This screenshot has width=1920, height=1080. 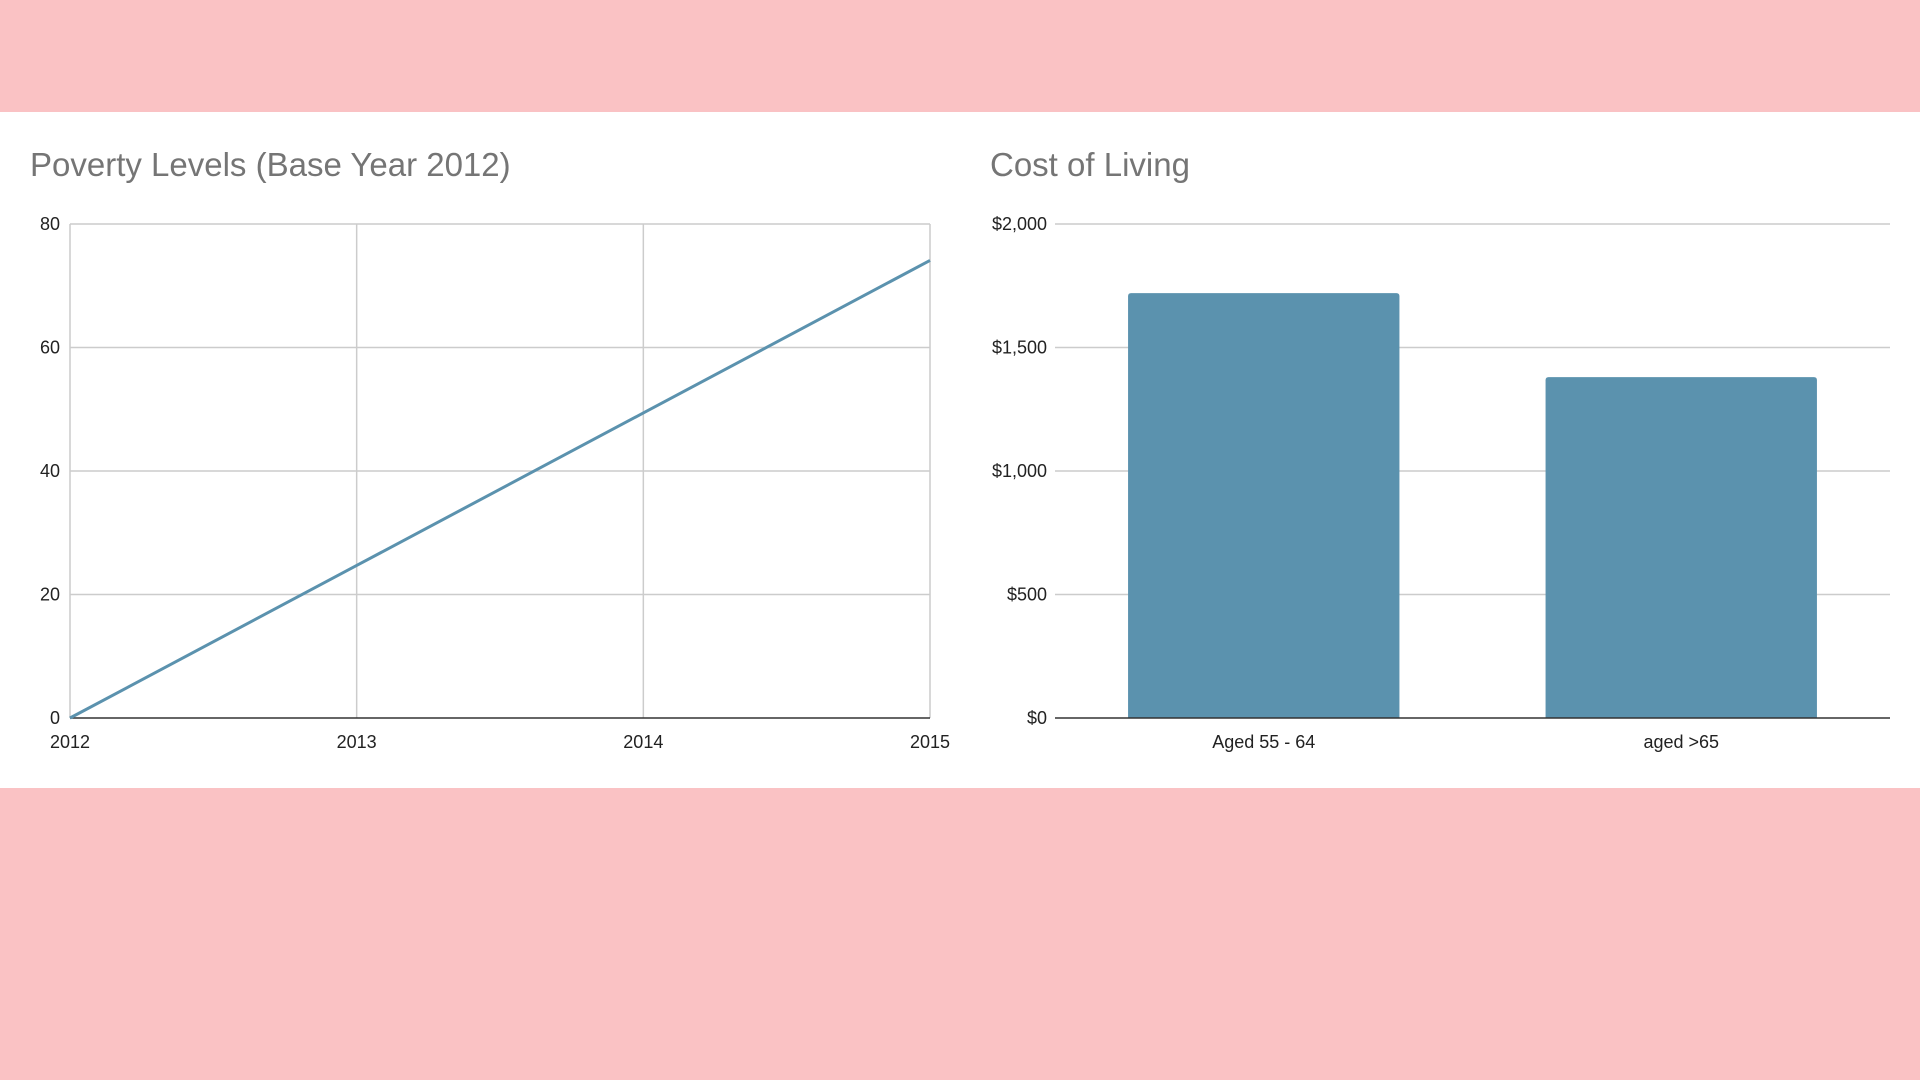 I want to click on bar-y-tick-label: $1,000, so click(x=1019, y=471).